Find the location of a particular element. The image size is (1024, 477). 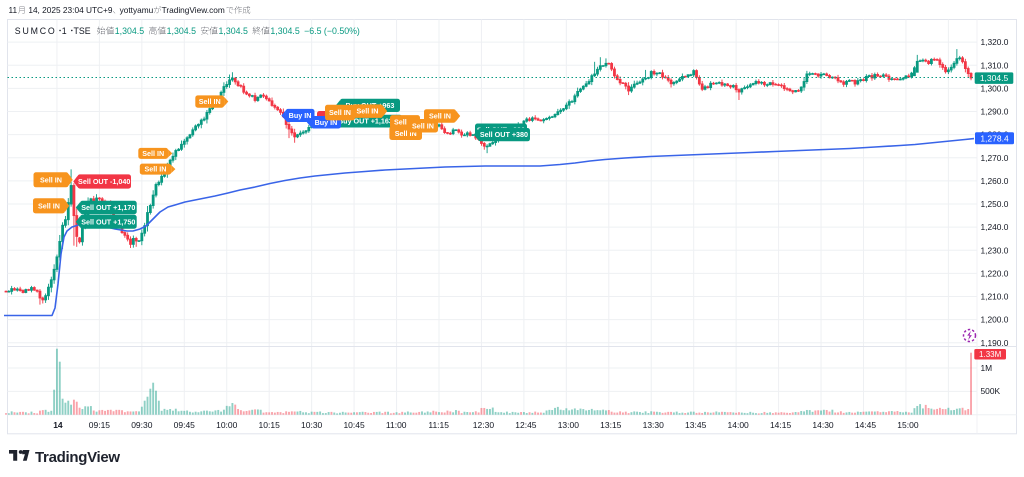

svg-text: Sell OUT -1,040 is located at coordinates (104, 181).